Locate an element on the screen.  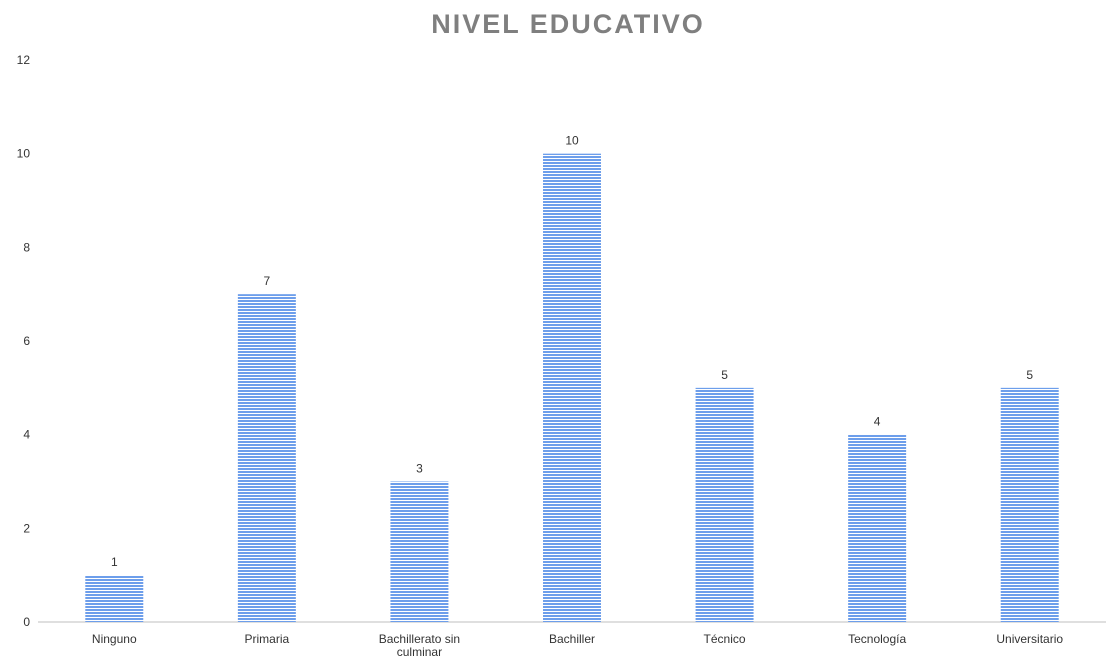
chart-title: NIVEL EDUCATIVO is located at coordinates (568, 24).